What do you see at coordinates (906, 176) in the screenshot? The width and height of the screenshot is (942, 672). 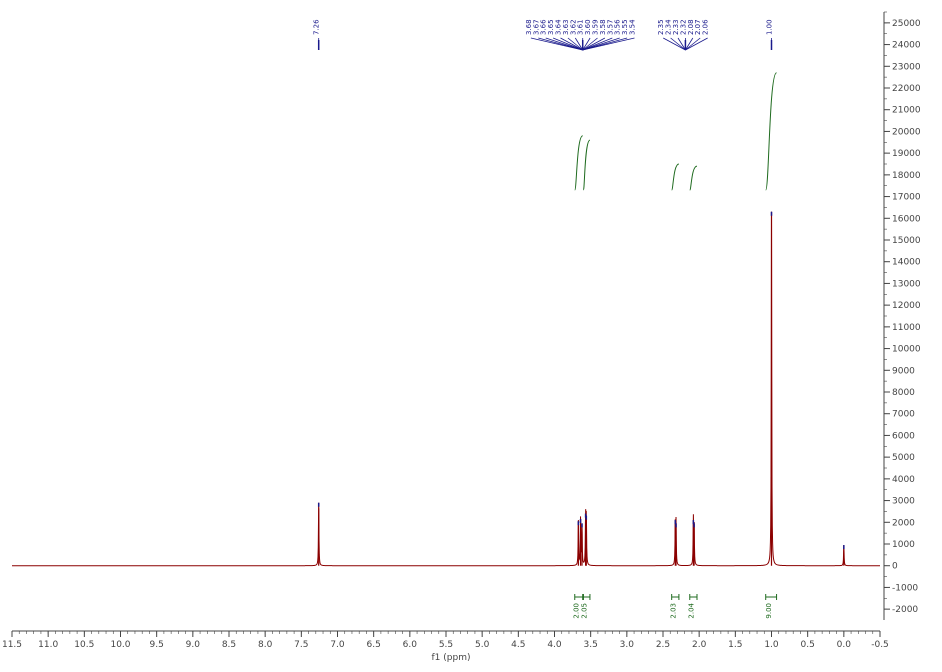 I see `y-tick-label: 18000` at bounding box center [906, 176].